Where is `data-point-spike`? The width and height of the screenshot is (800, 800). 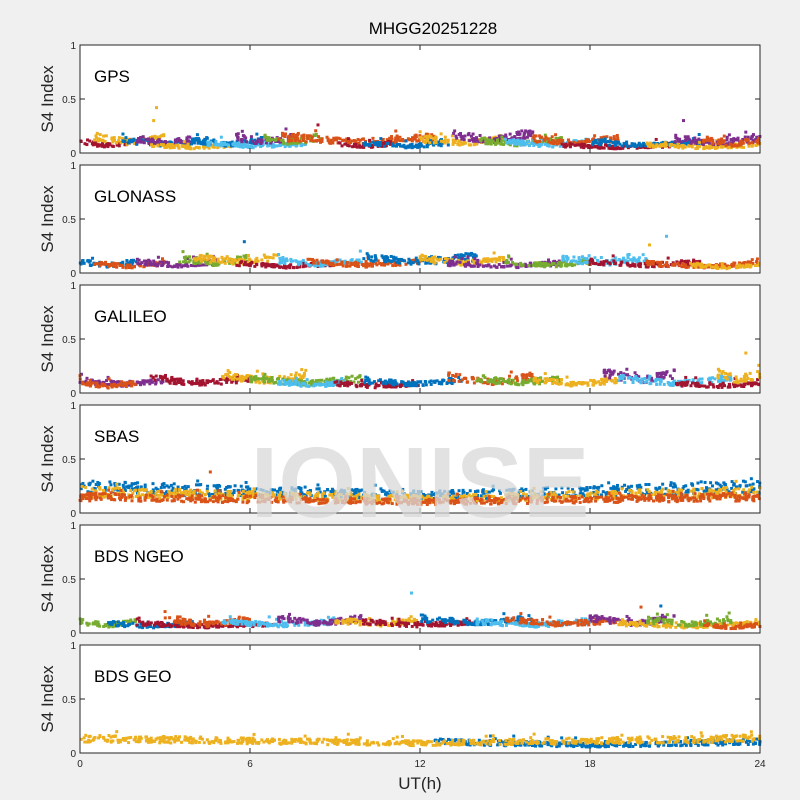
data-point-spike is located at coordinates (627, 369).